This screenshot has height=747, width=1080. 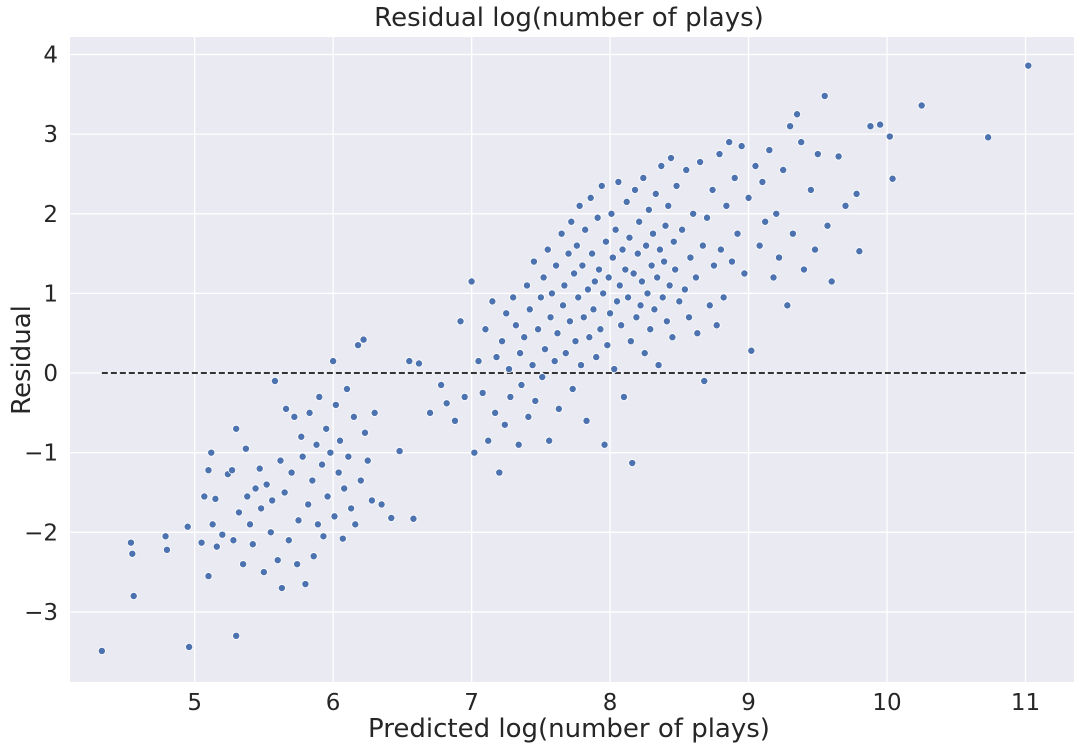 What do you see at coordinates (41, 454) in the screenshot?
I see `y-tick-label: −1` at bounding box center [41, 454].